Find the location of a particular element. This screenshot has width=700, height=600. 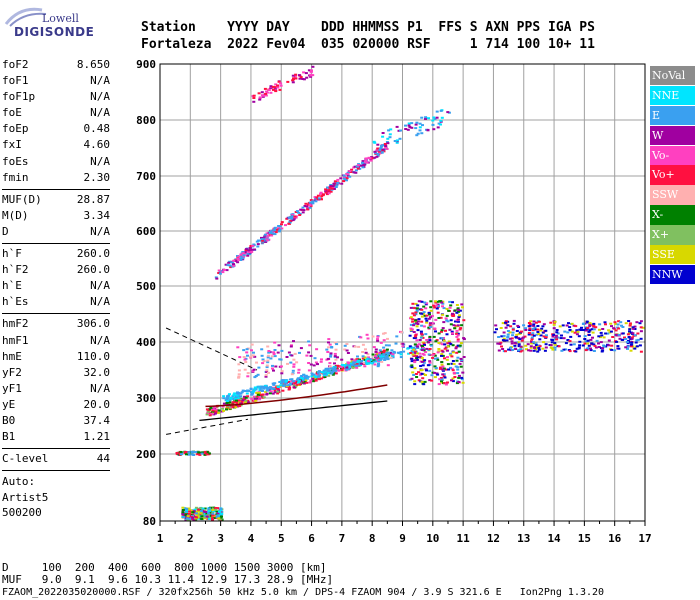

params-block-5: C-level 44 is located at coordinates (56, 460).